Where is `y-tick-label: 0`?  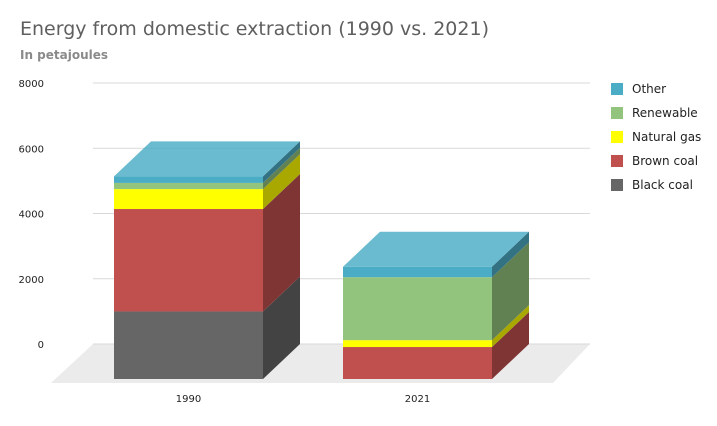 y-tick-label: 0 is located at coordinates (41, 345).